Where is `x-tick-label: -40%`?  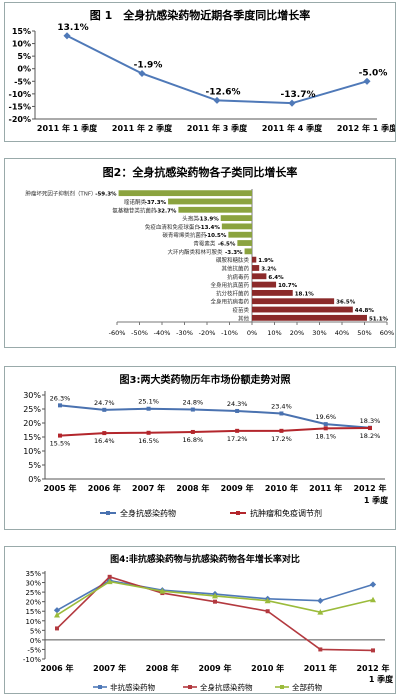 x-tick-label: -40% is located at coordinates (162, 333).